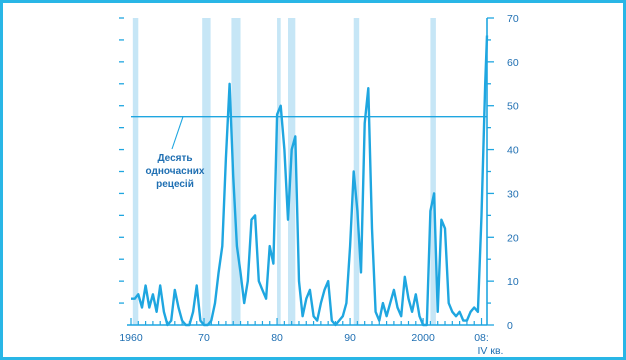  Describe the element at coordinates (423, 338) in the screenshot. I see `x-tick-label: 2000` at that location.